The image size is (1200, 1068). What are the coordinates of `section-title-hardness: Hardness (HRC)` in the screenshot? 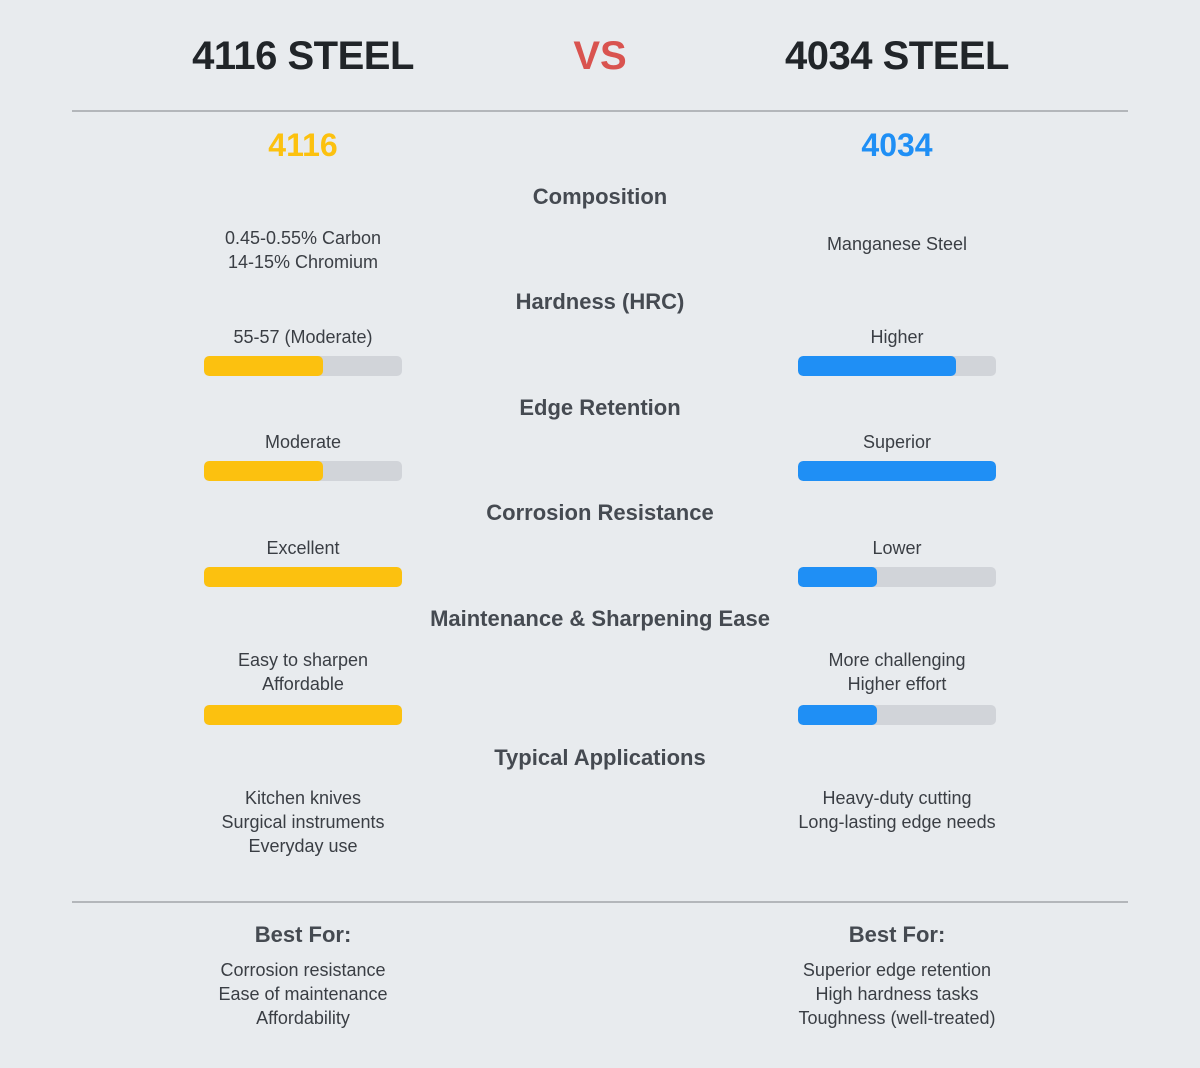 It's located at (600, 301).